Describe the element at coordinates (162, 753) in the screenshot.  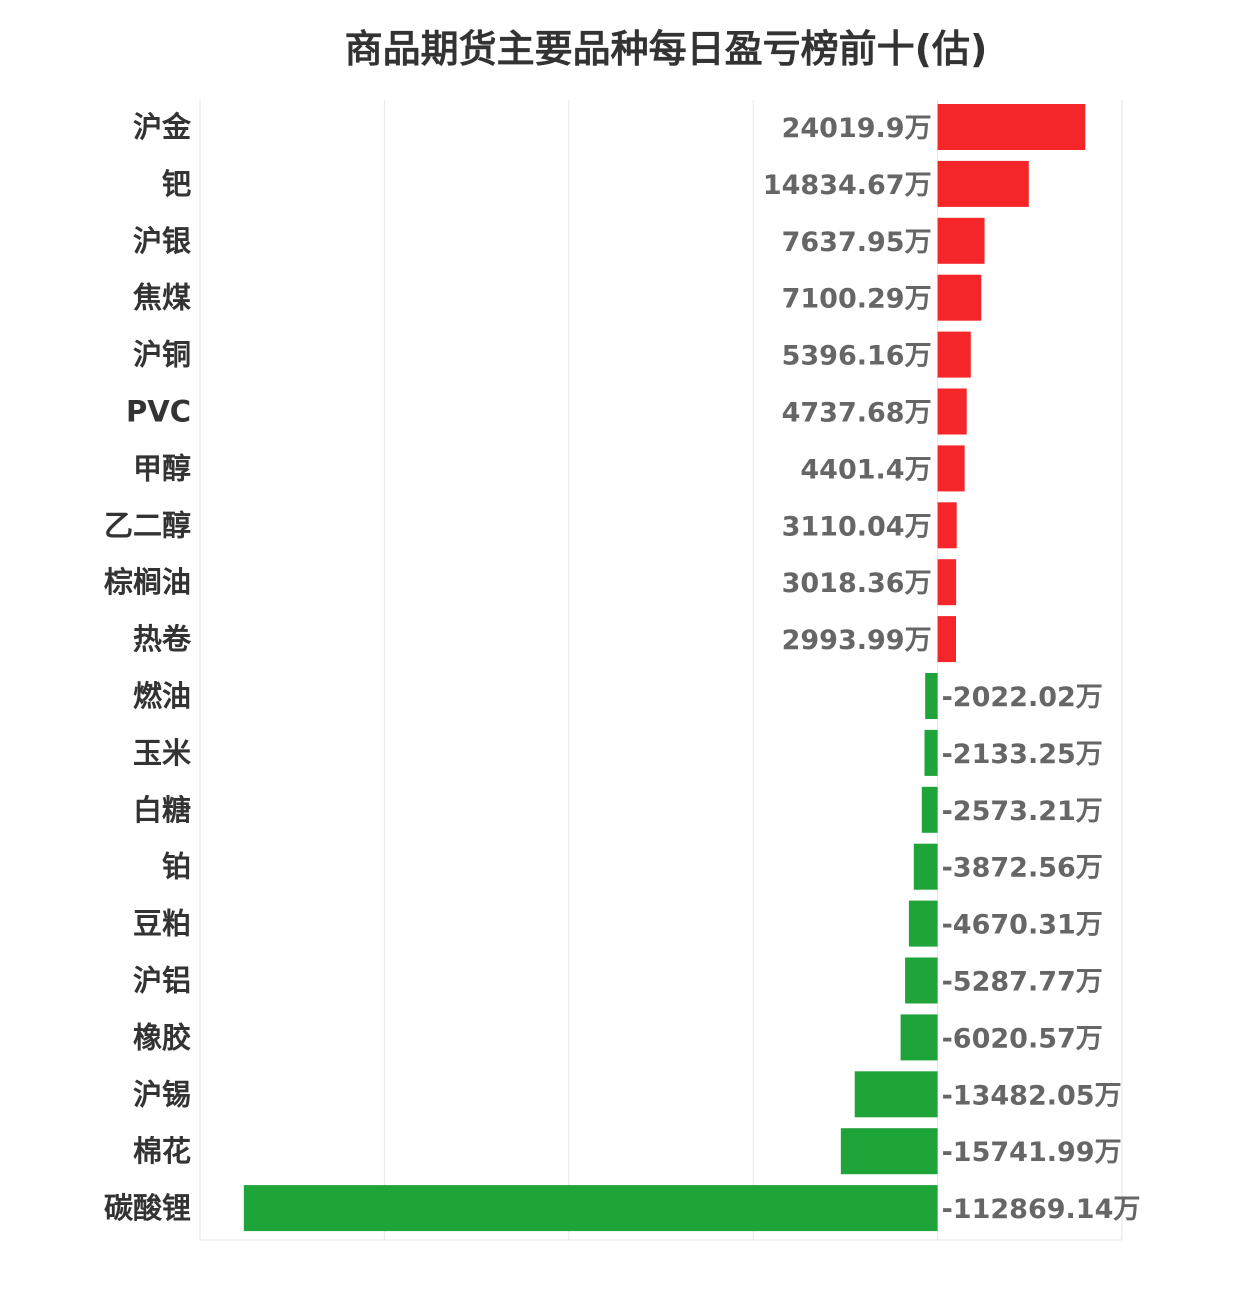
I see `category-label-11: 玉米` at that location.